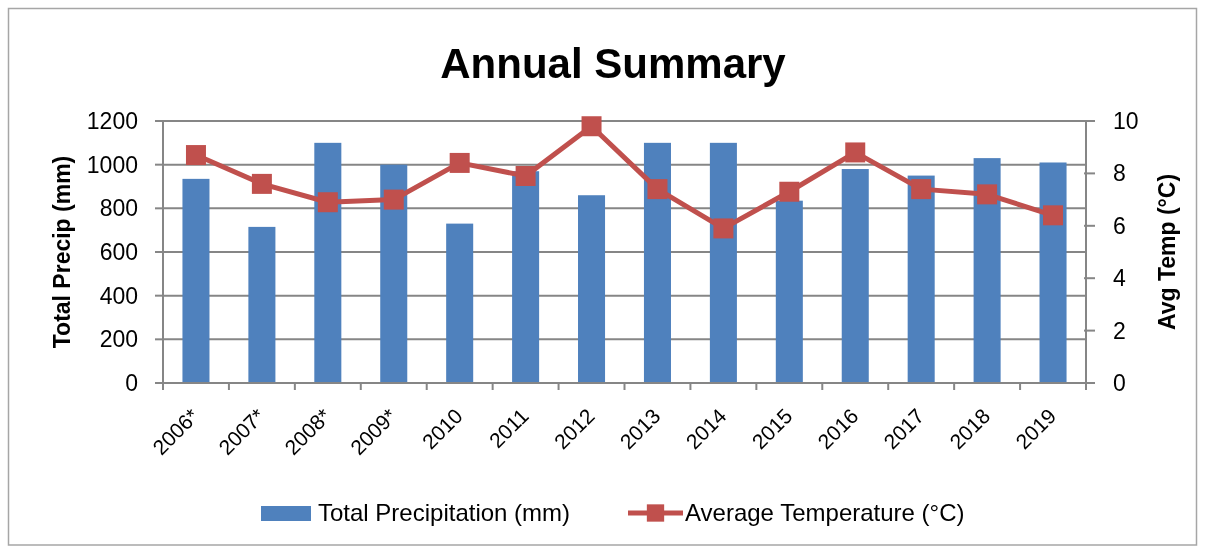 The image size is (1209, 550). Describe the element at coordinates (613, 63) in the screenshot. I see `chart-title: Annual Summary` at that location.